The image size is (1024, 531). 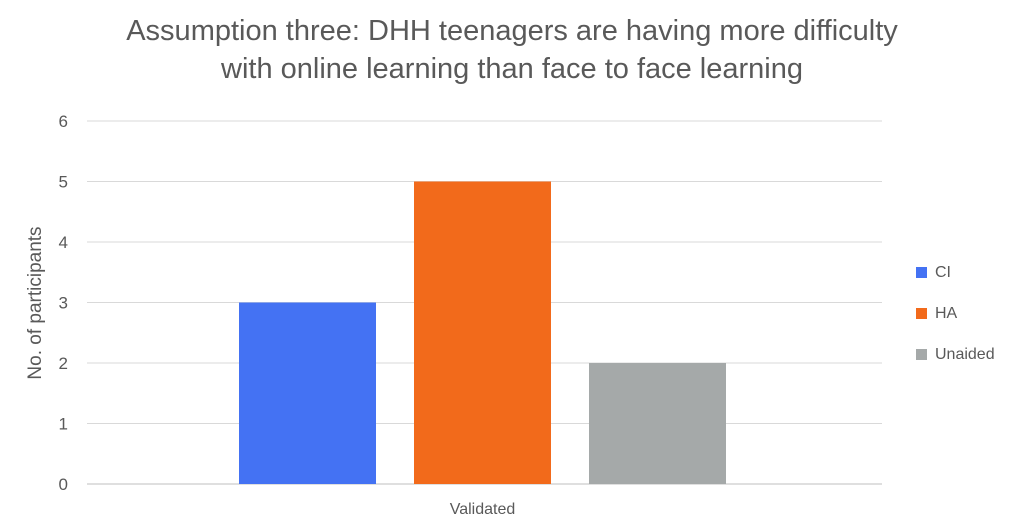 I want to click on legend-swatch-ha, so click(x=921, y=313).